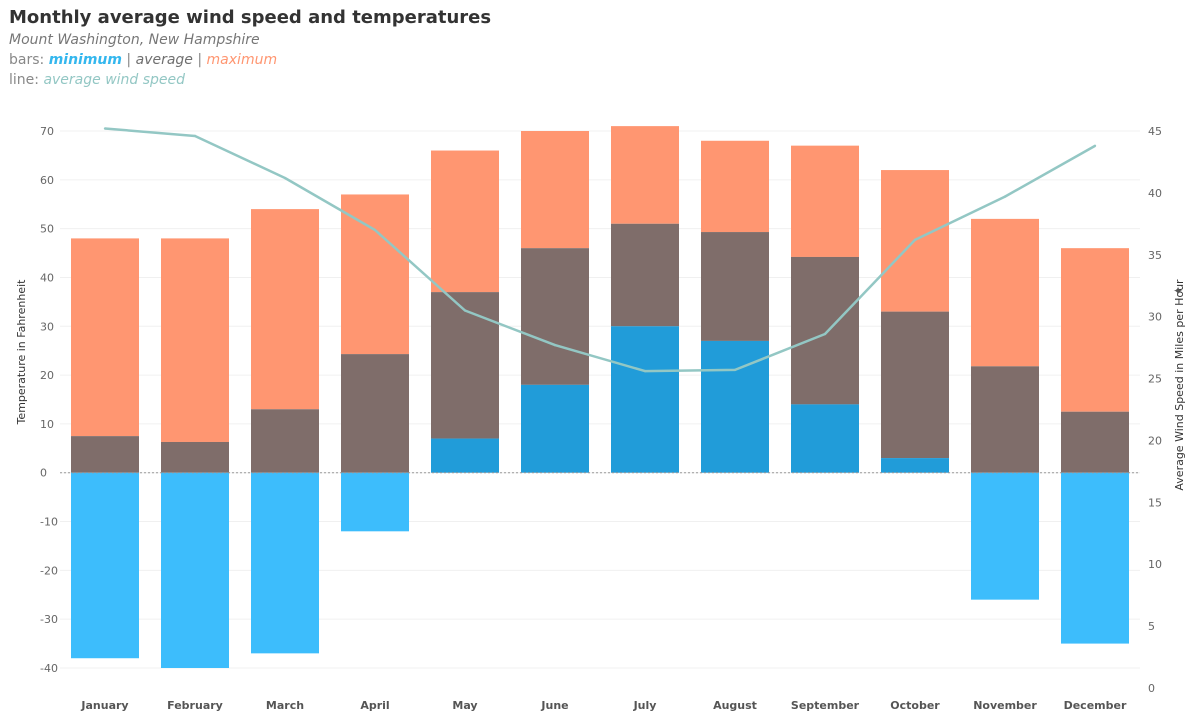 This screenshot has width=1193, height=720. What do you see at coordinates (1179, 385) in the screenshot?
I see `right-axis-title: Average Wind Speed in Miles per Hour` at bounding box center [1179, 385].